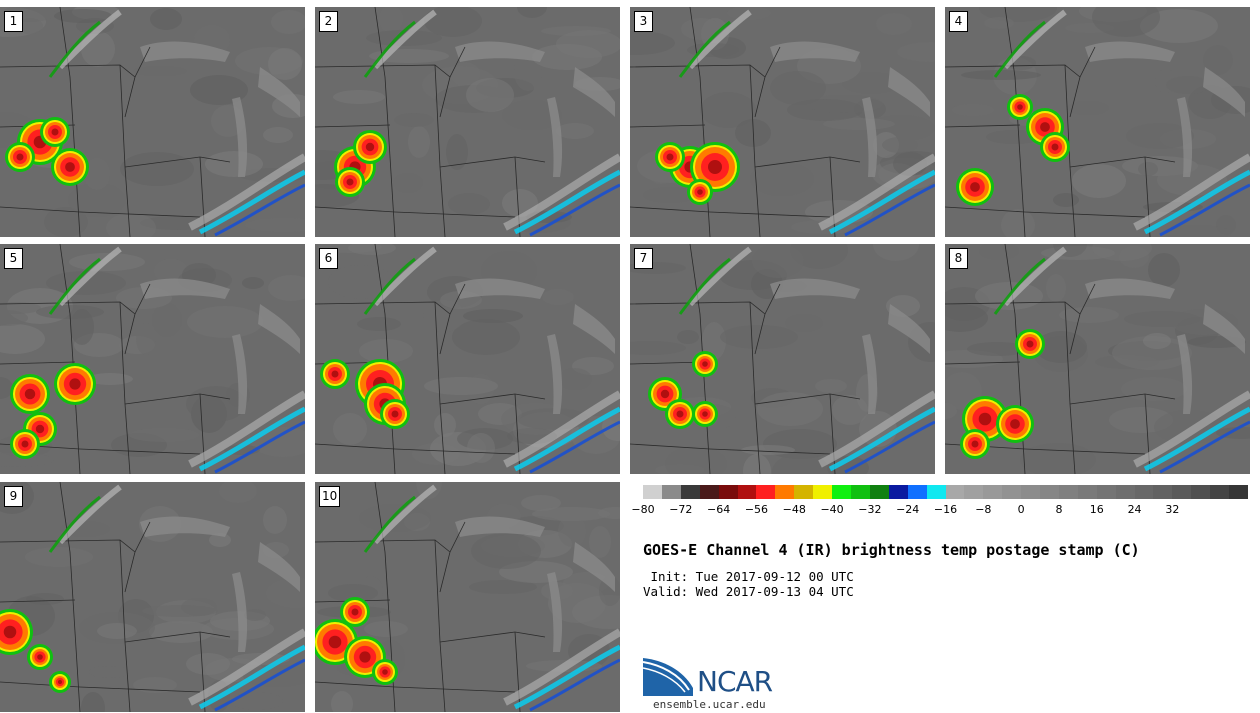  Describe the element at coordinates (643, 258) in the screenshot. I see `panel-label: 7` at that location.